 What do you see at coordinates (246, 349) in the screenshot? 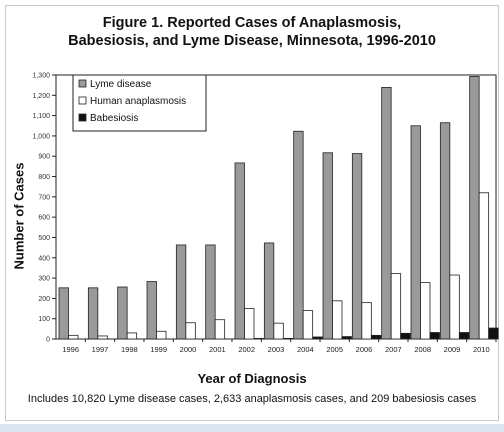
I see `x-tick-label: 2002` at bounding box center [246, 349].